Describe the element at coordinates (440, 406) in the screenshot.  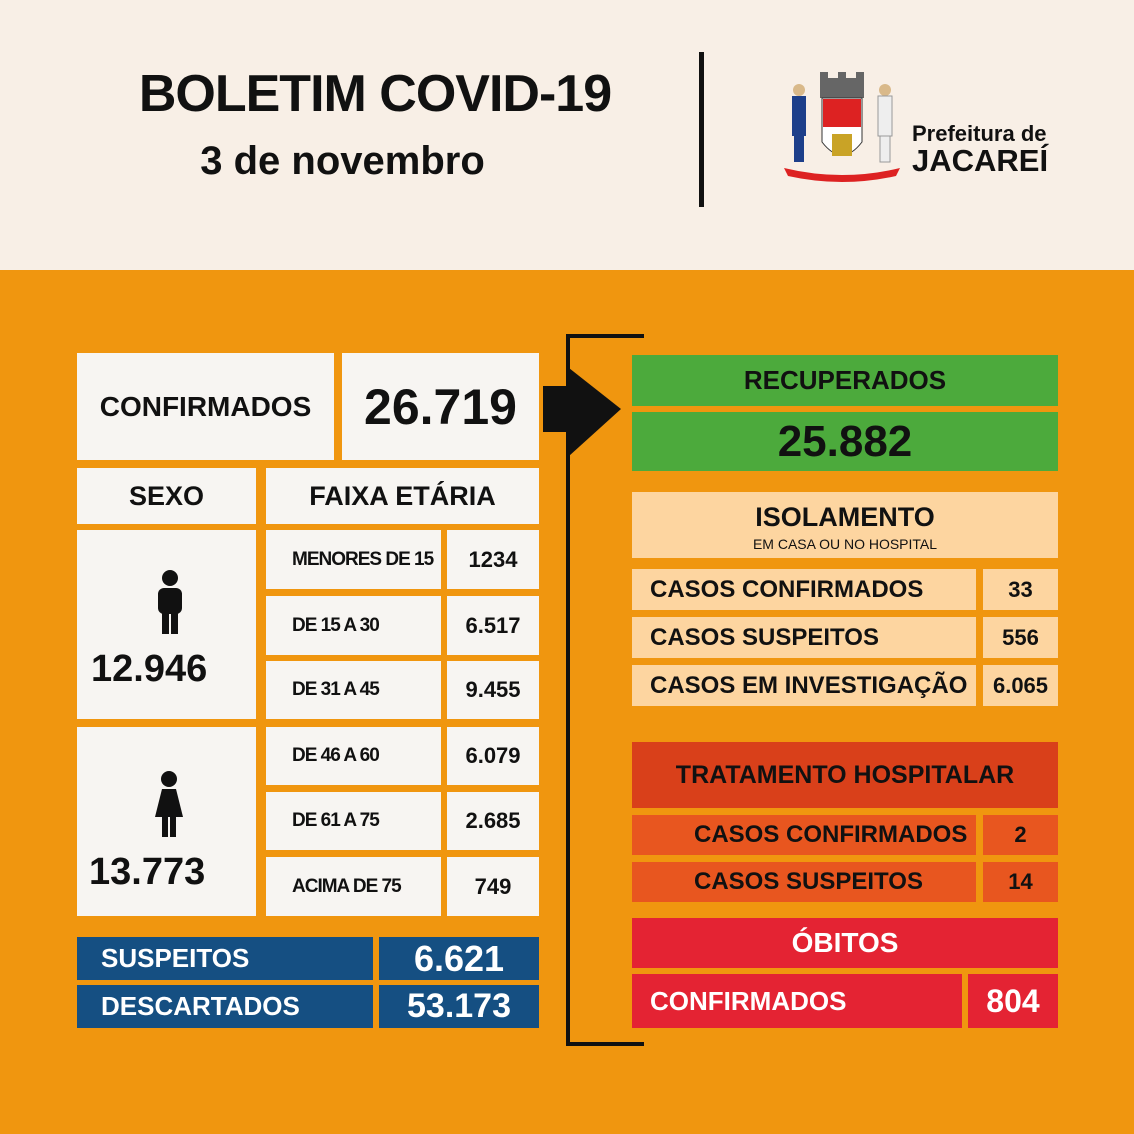
I see `confirmados-value: 26.719` at that location.